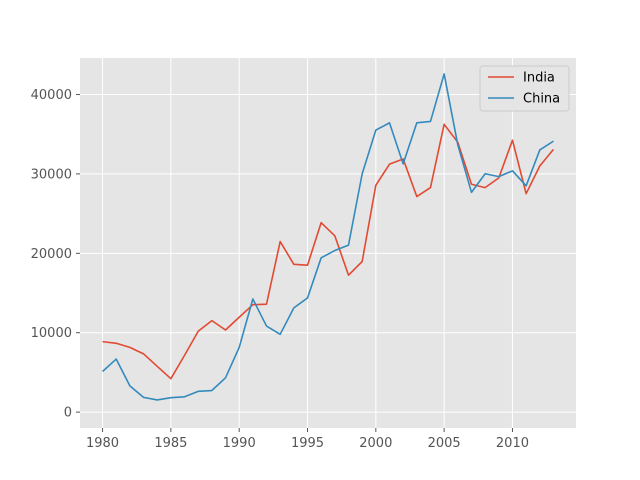 This screenshot has height=480, width=640. Describe the element at coordinates (539, 78) in the screenshot. I see `legend-label-india: India` at that location.